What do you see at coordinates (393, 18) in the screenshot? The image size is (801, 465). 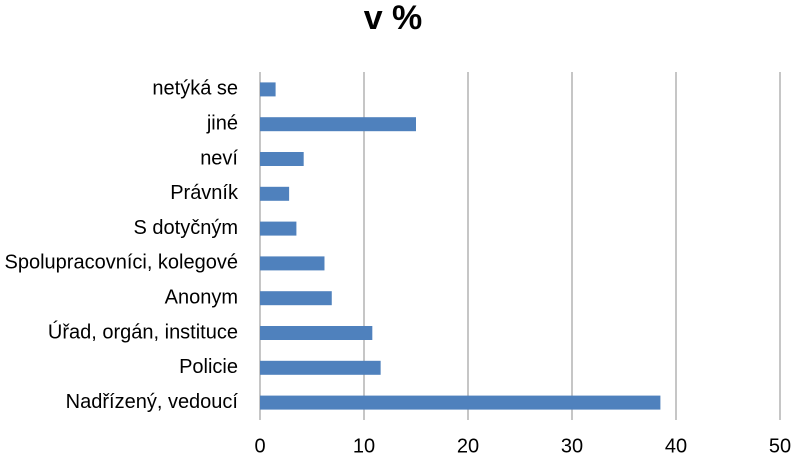 I see `chart-title: v %` at bounding box center [393, 18].